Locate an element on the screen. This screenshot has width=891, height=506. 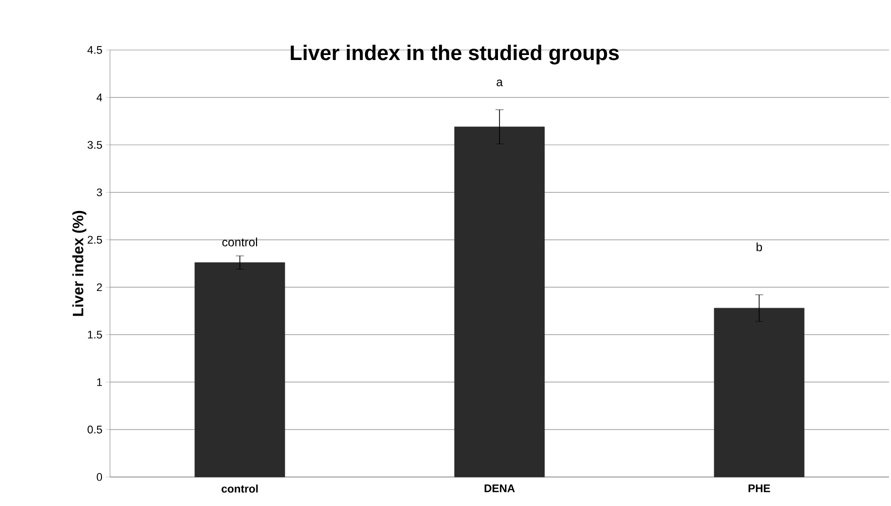
y-tick-label: 1.5 is located at coordinates (95, 334).